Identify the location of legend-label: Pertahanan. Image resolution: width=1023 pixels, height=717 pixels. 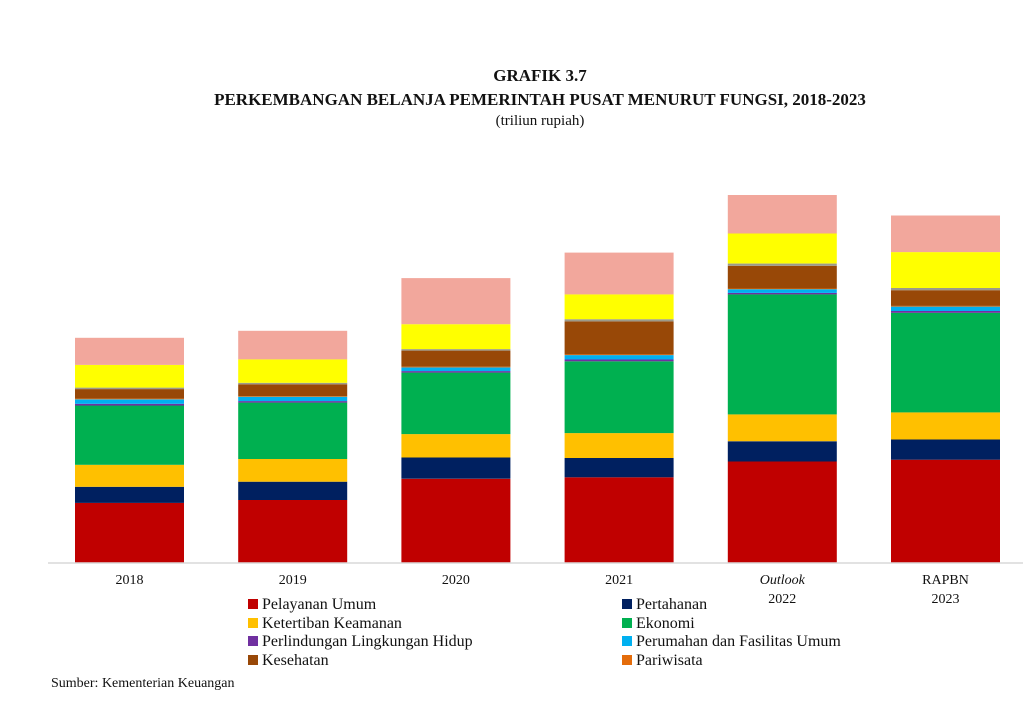
(672, 604).